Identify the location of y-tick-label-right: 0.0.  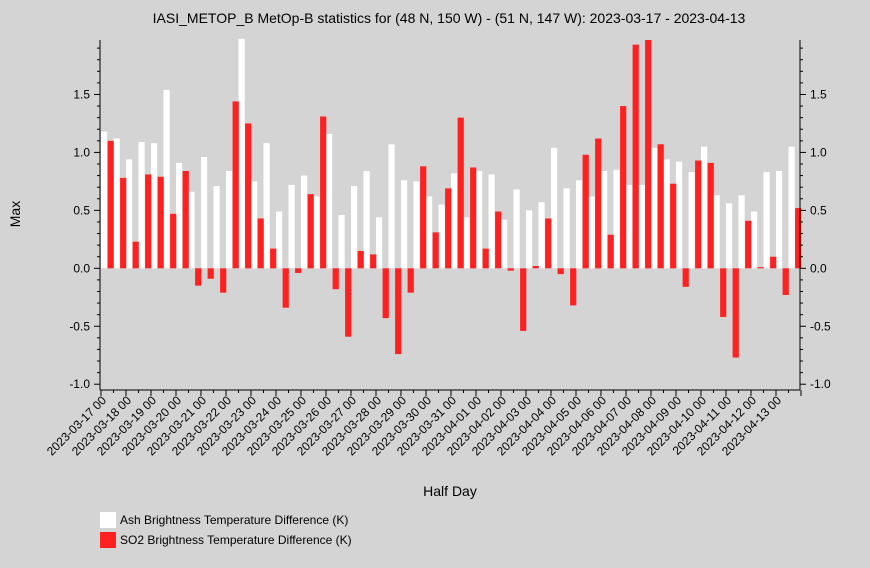
(818, 268).